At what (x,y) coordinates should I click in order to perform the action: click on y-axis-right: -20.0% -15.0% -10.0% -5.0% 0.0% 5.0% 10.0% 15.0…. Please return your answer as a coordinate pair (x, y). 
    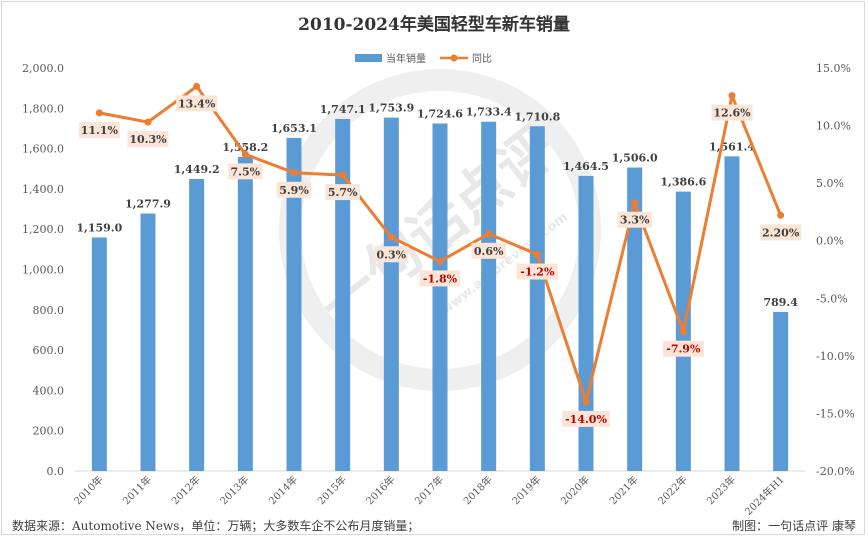
    Looking at the image, I should click on (835, 270).